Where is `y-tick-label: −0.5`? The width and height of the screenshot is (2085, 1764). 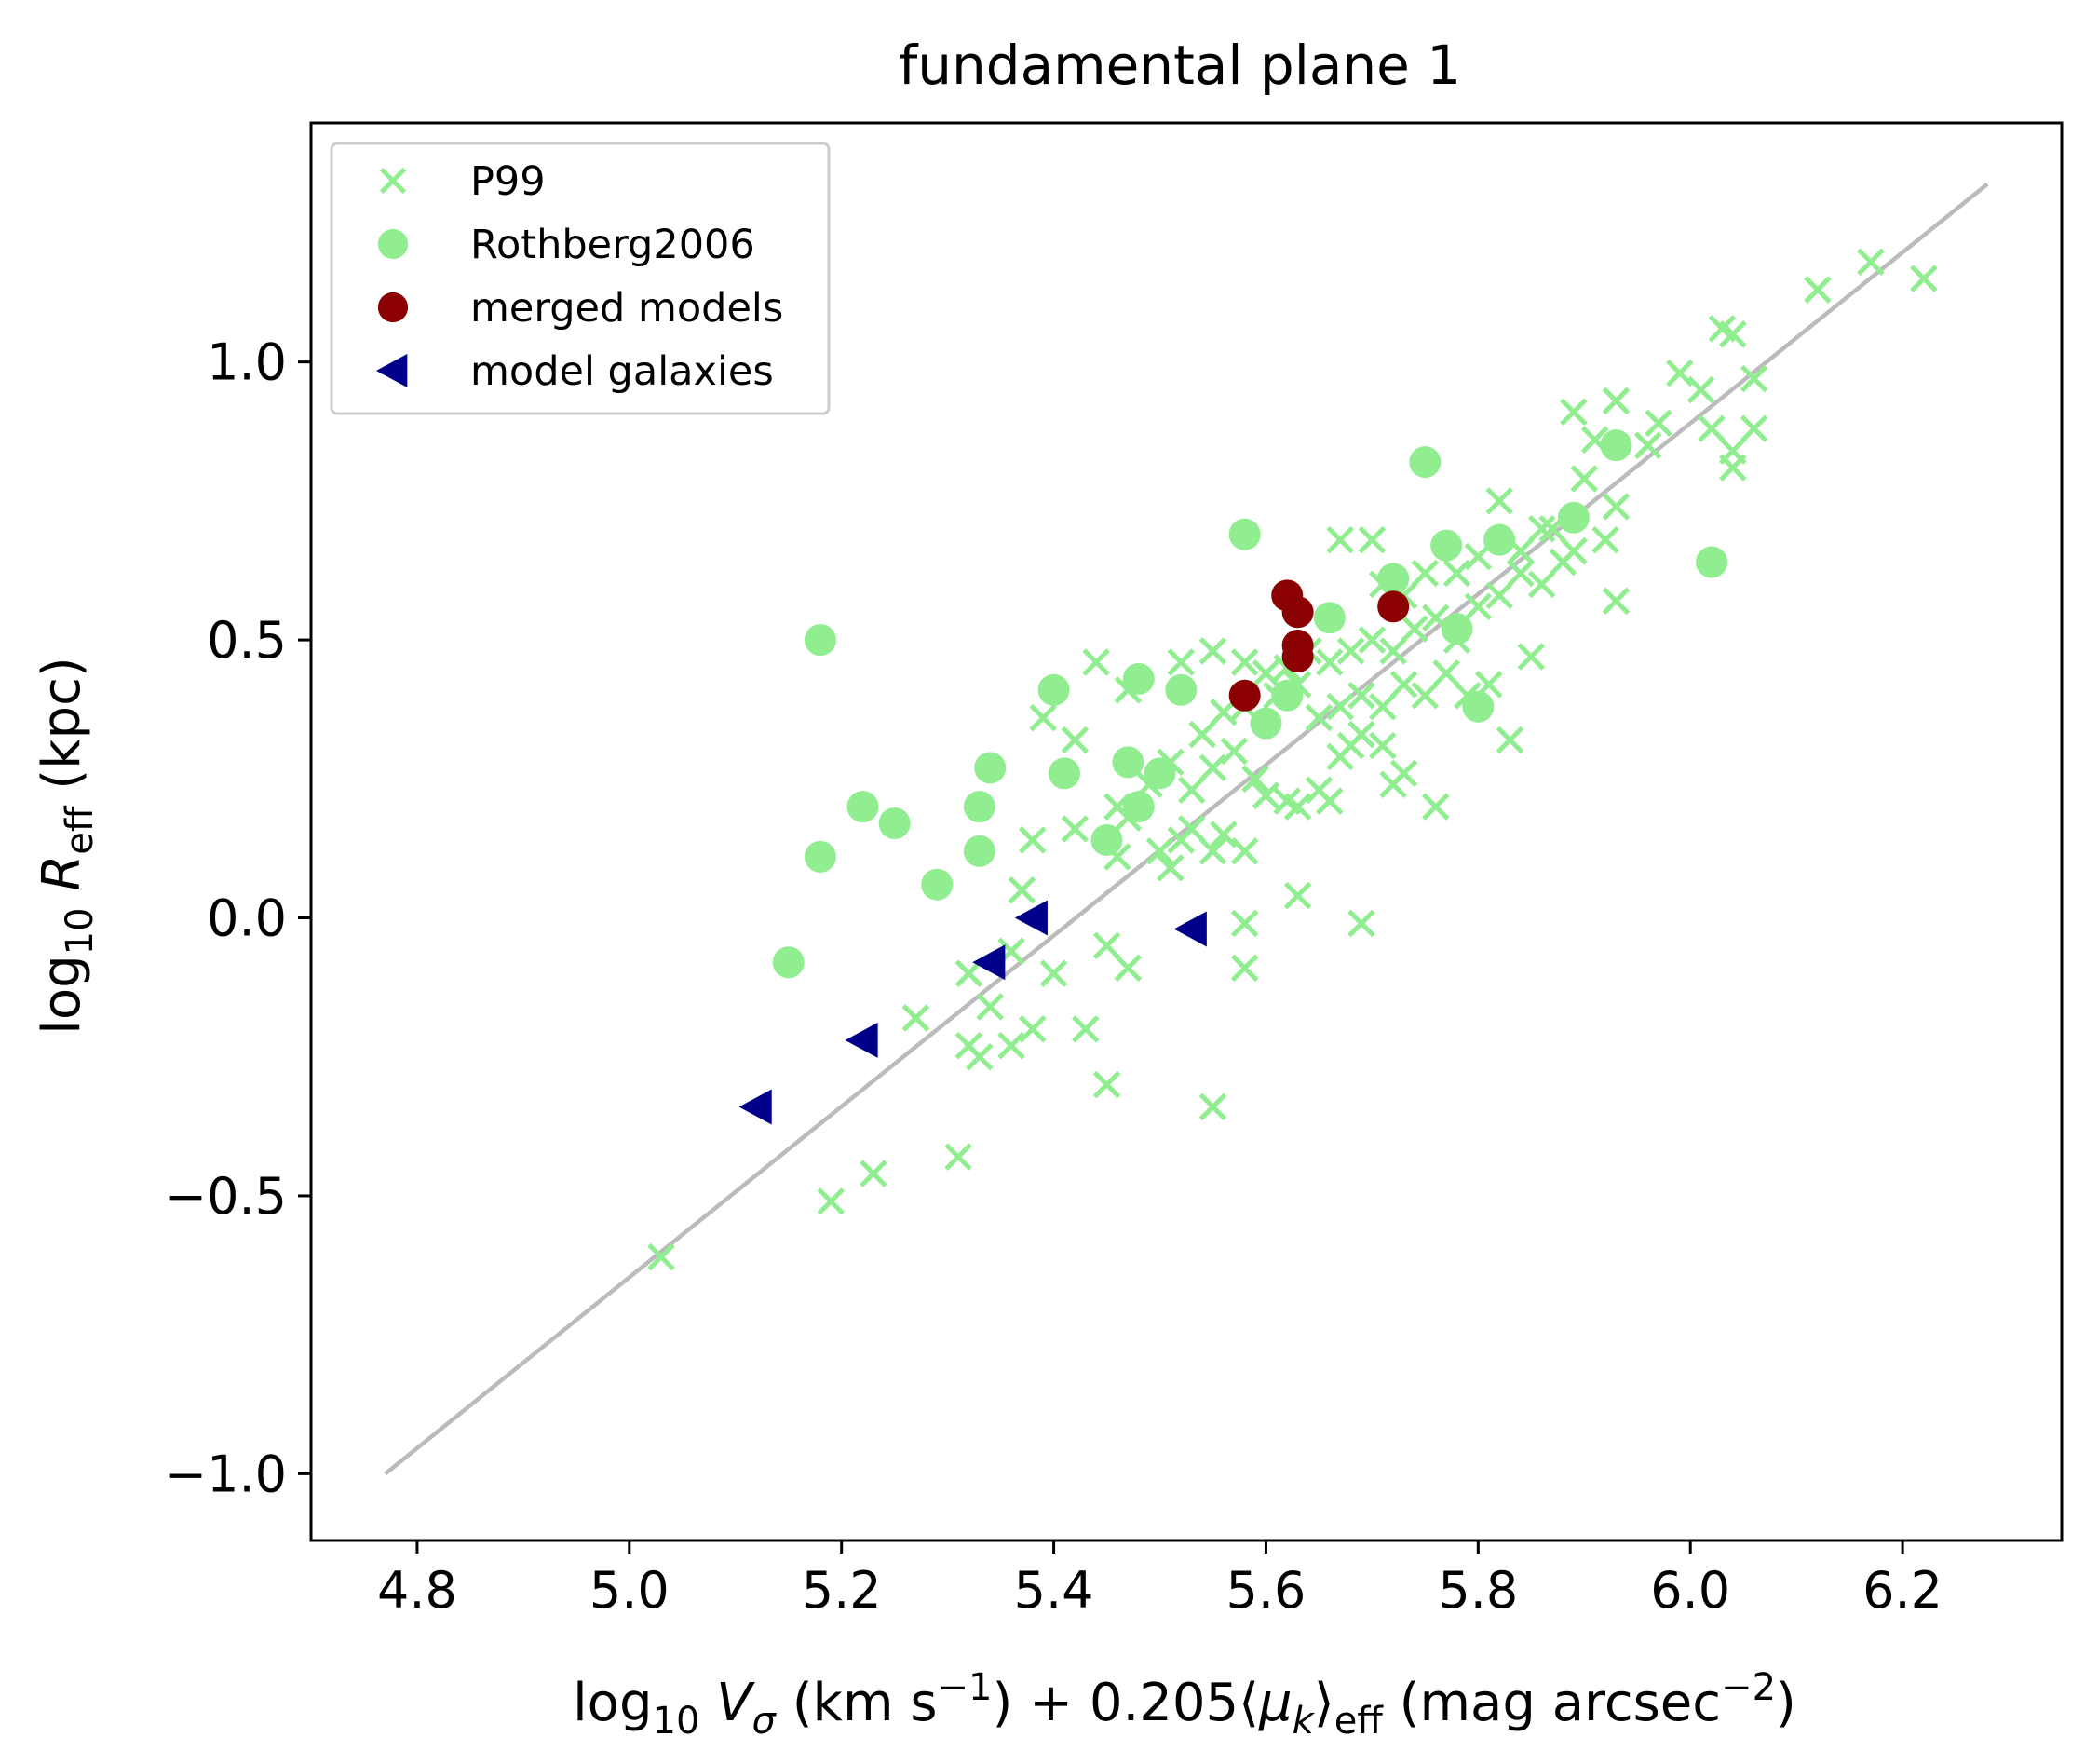 y-tick-label: −0.5 is located at coordinates (226, 1196).